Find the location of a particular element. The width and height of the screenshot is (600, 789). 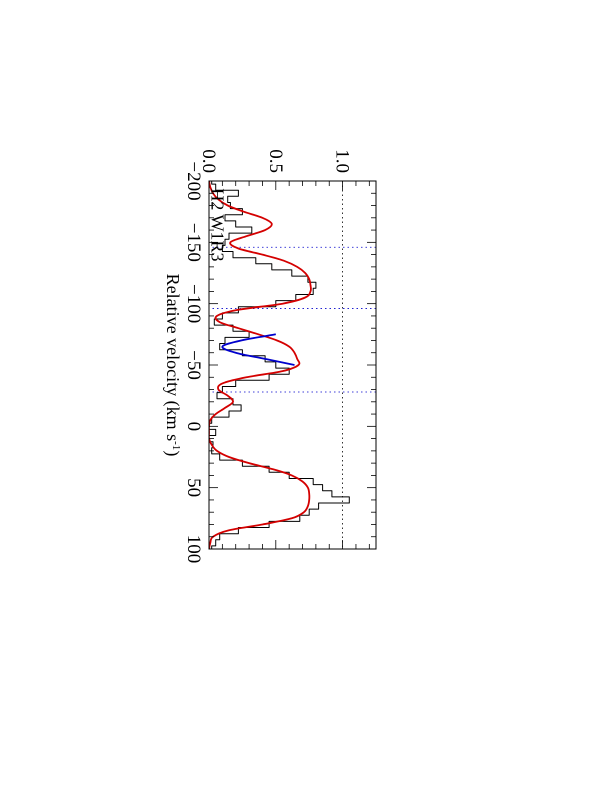

component-series-line is located at coordinates (258, 349).